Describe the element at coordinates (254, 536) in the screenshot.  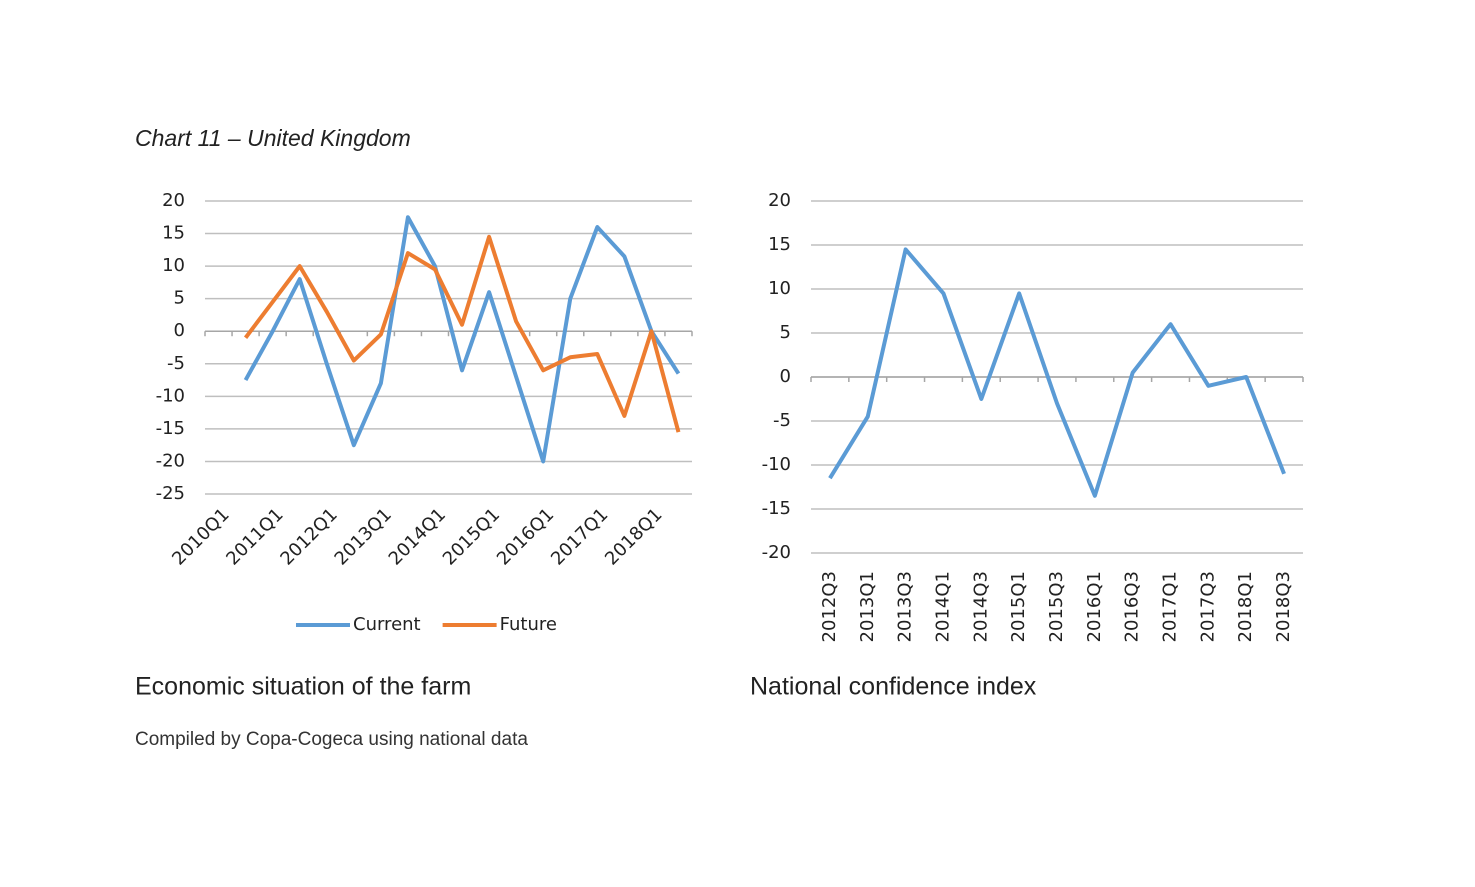
I see `x-tick-label: 2011Q1` at that location.